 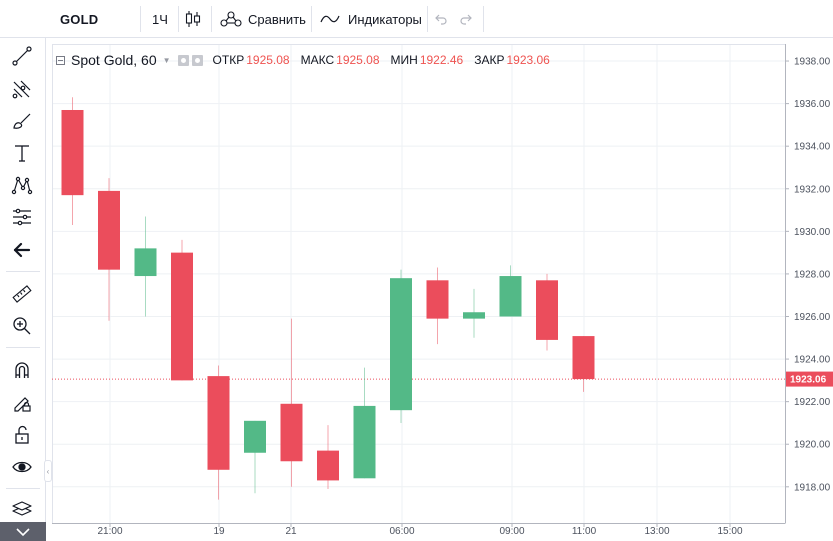 What do you see at coordinates (441, 60) in the screenshot?
I see `low-value: 1922.46` at bounding box center [441, 60].